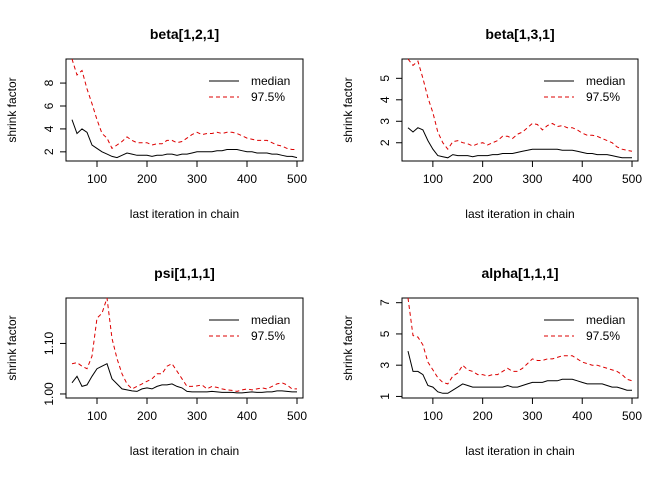 The image size is (672, 480). What do you see at coordinates (49, 105) in the screenshot?
I see `y-tick-label: 6` at bounding box center [49, 105].